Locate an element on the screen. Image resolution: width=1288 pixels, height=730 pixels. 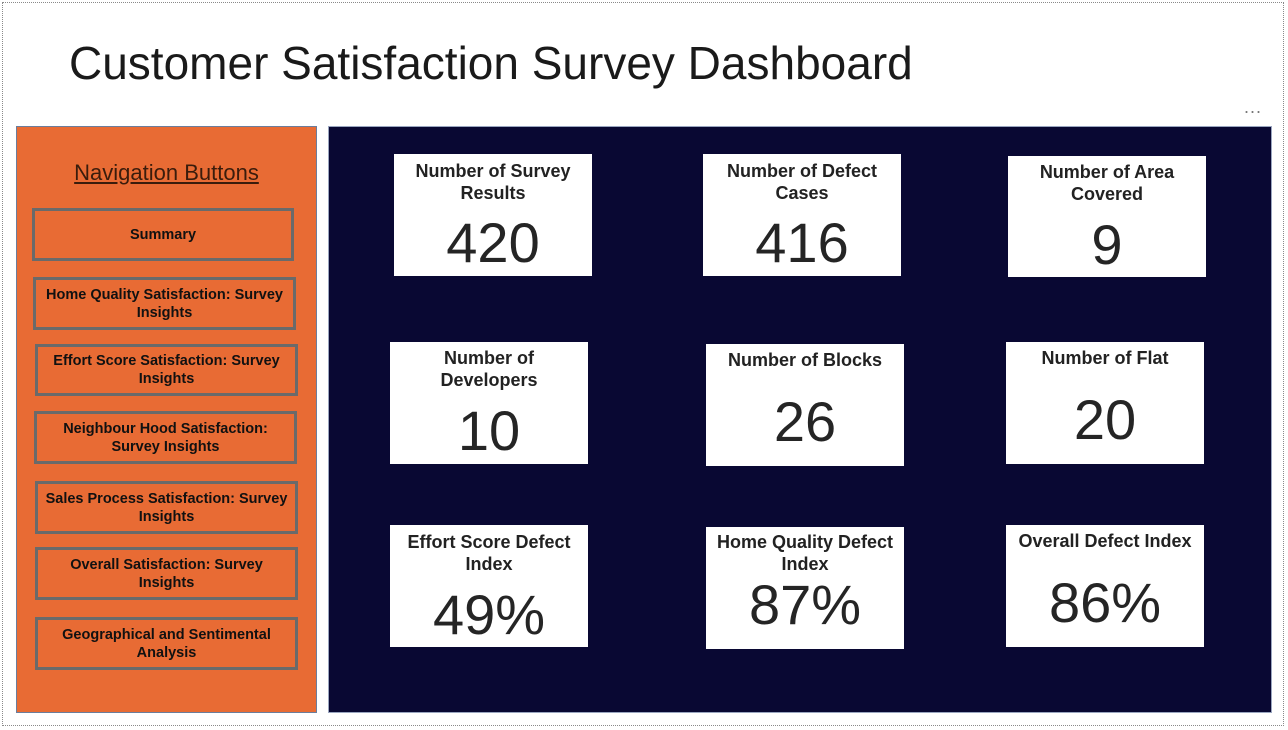
page-title: Customer Satisfaction Survey Dashboard is located at coordinates (491, 63).